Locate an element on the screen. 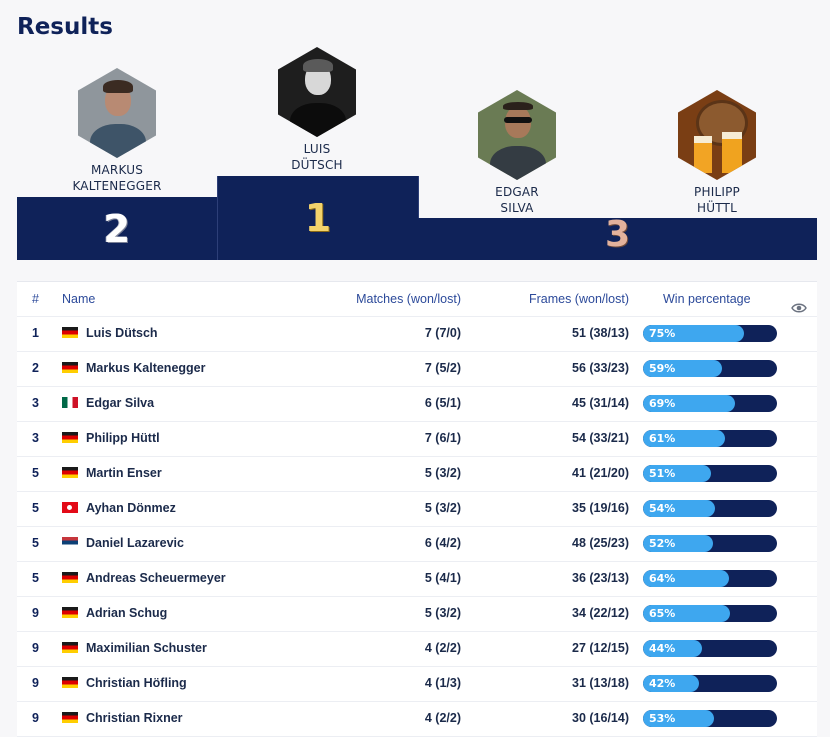 The image size is (830, 737). player-name: Andreas Scheuermeyer is located at coordinates (156, 578).